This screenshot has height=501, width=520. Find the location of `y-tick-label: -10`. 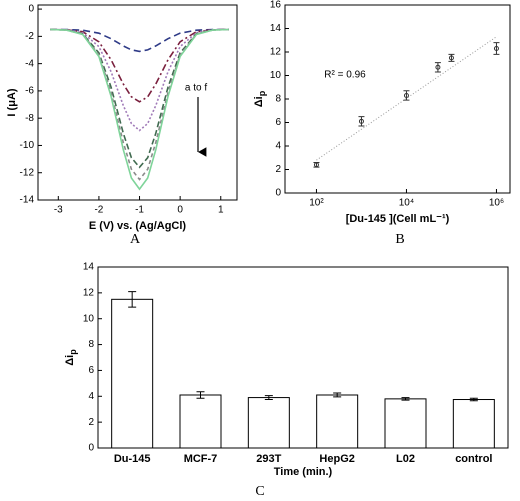

y-tick-label: -10 is located at coordinates (27, 145).